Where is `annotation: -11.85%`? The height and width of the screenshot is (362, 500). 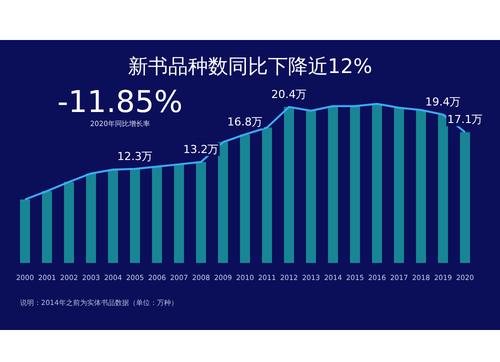
annotation: -11.85% is located at coordinates (120, 102).